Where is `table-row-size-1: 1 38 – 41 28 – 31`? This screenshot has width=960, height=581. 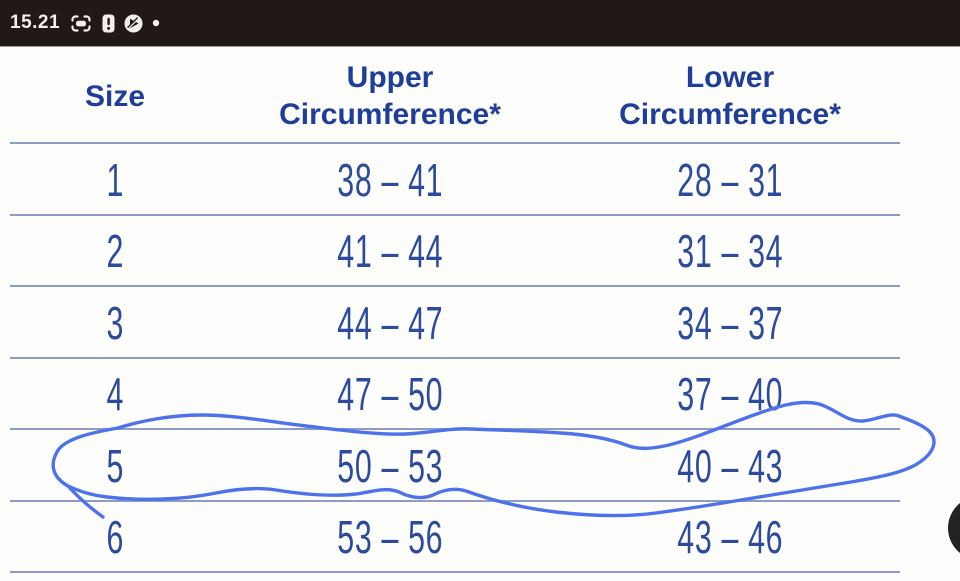 table-row-size-1: 1 38 – 41 28 – 31 is located at coordinates (480, 180).